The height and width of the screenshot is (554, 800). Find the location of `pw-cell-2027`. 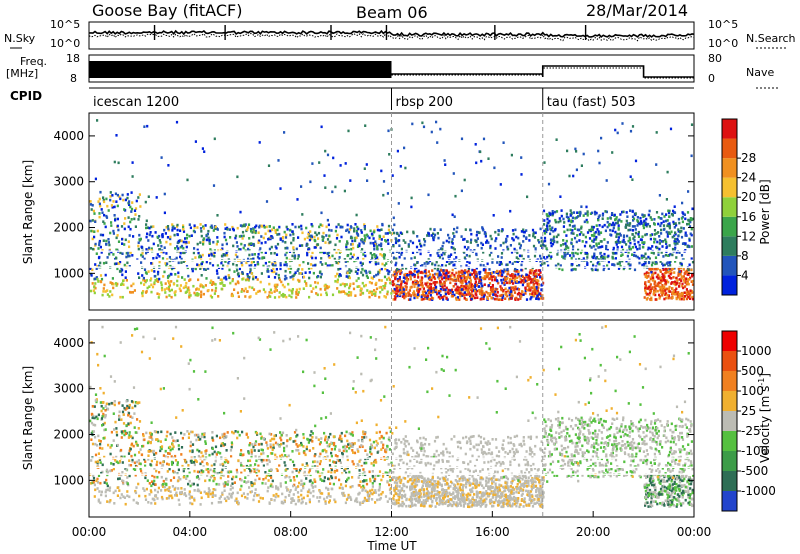

pw-cell-2027 is located at coordinates (512, 296).